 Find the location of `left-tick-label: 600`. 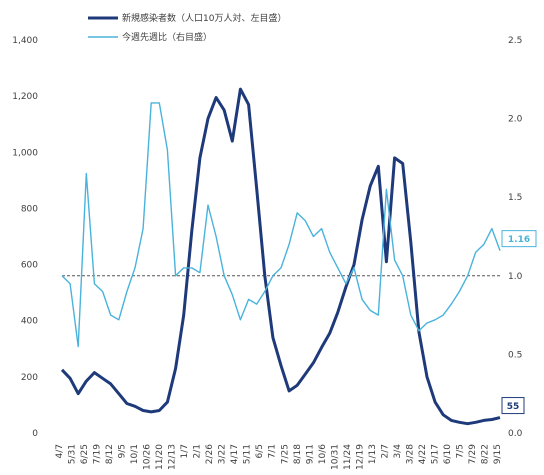

left-tick-label: 600 is located at coordinates (29, 266).